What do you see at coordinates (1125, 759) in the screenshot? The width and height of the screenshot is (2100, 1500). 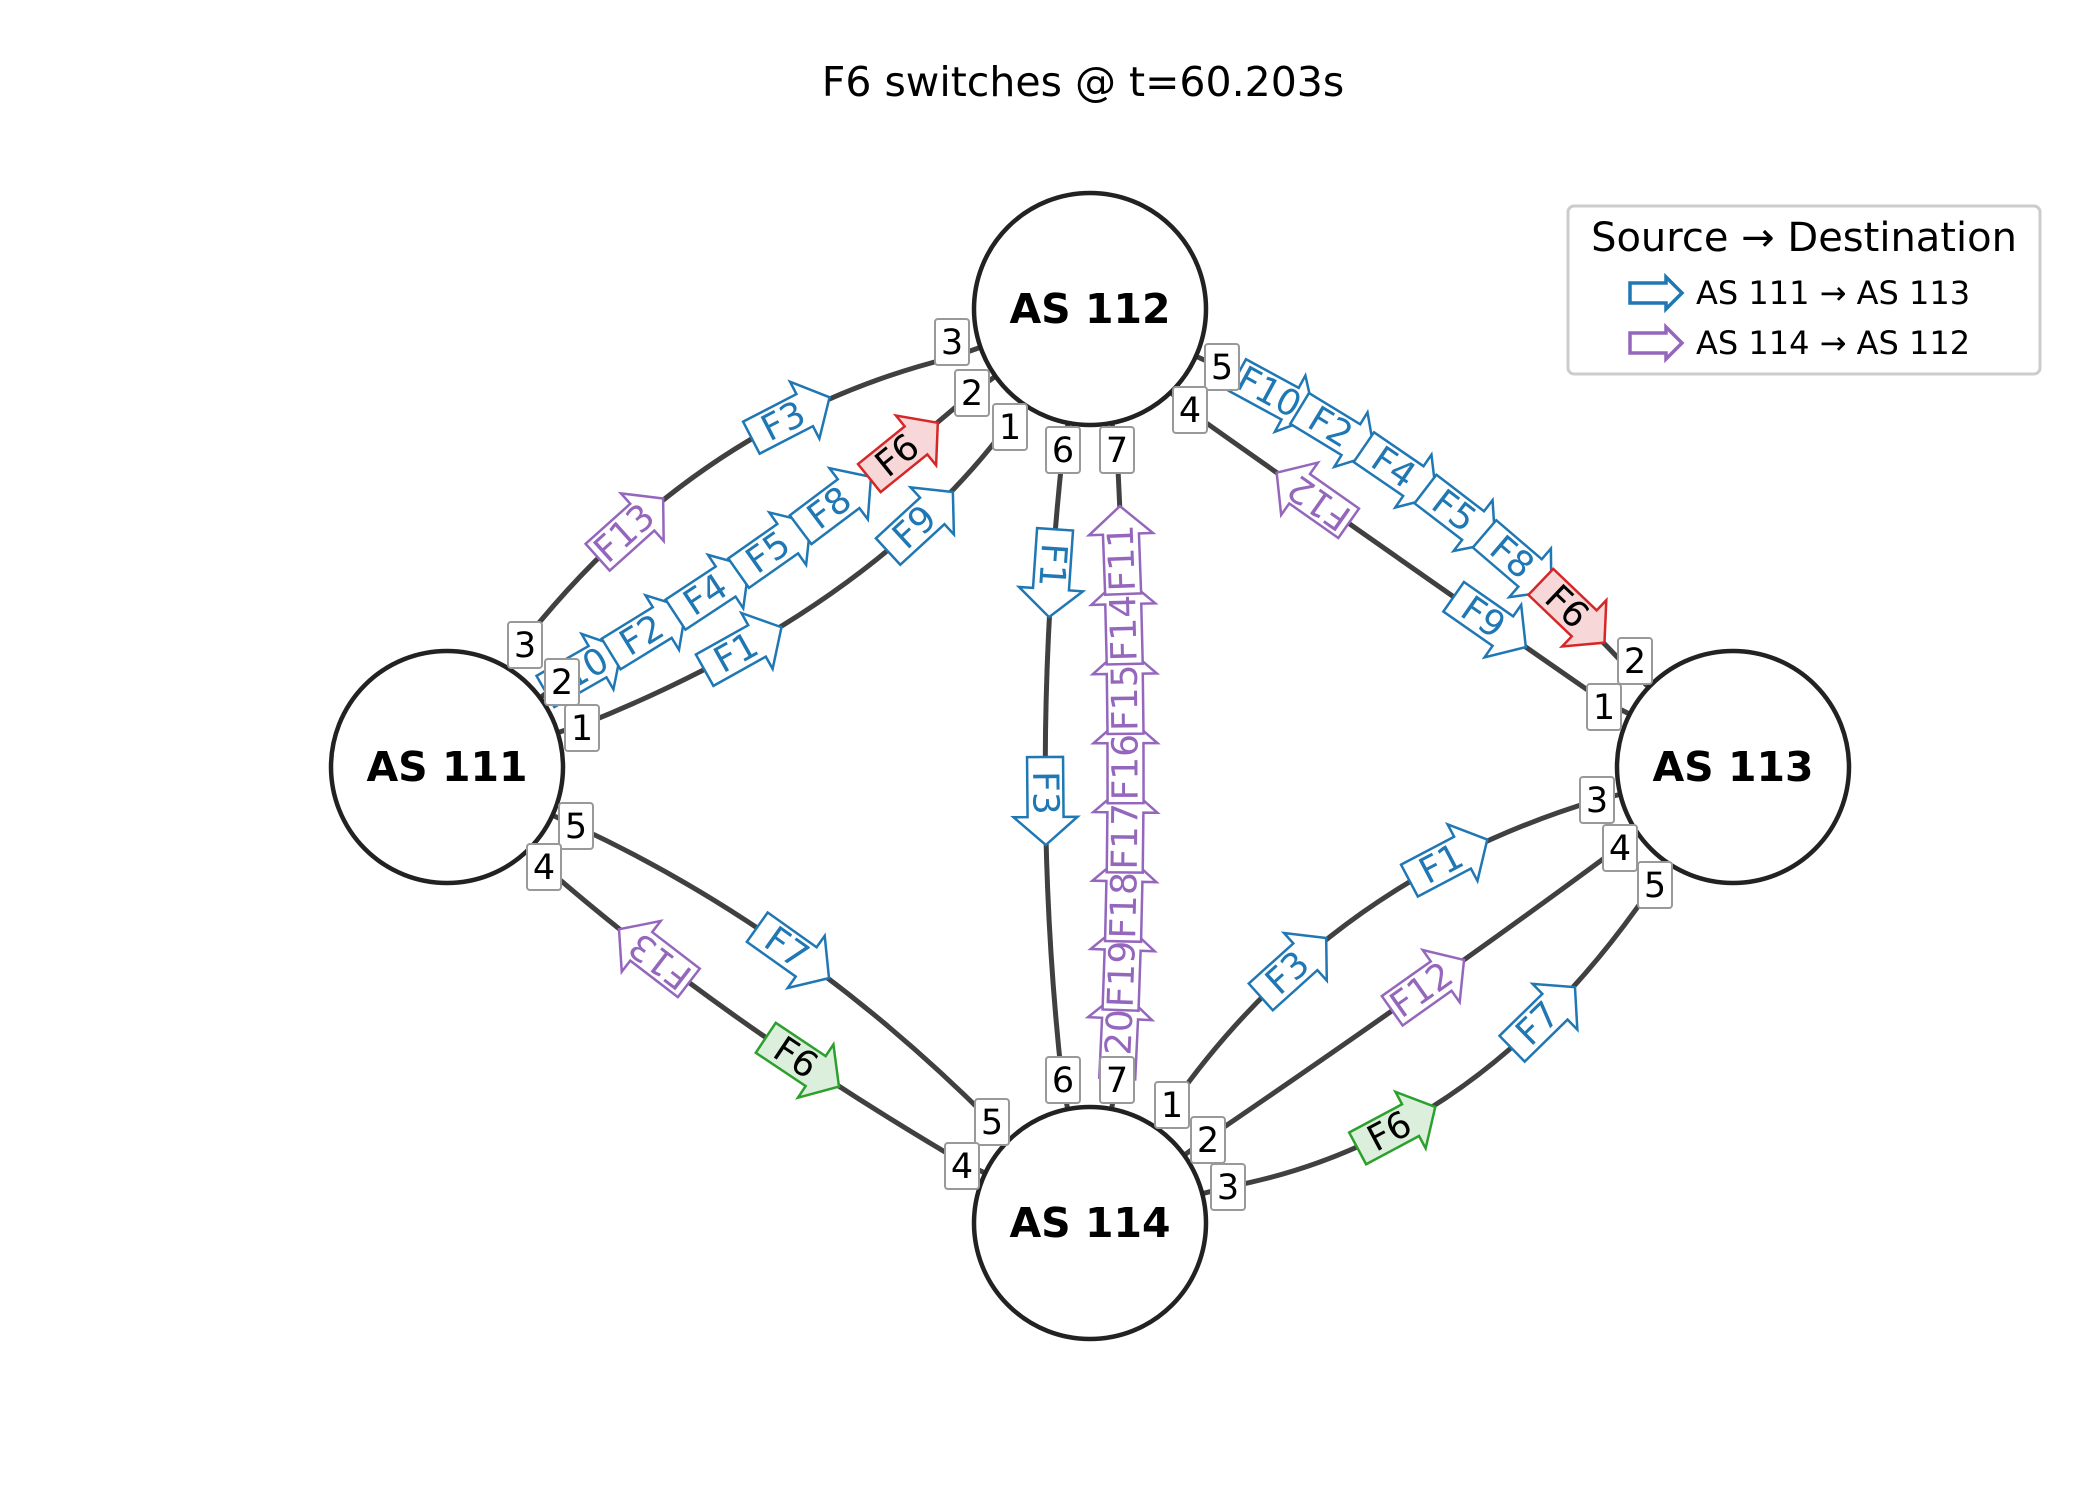 I see `flow-arrow-f16: F16` at bounding box center [1125, 759].